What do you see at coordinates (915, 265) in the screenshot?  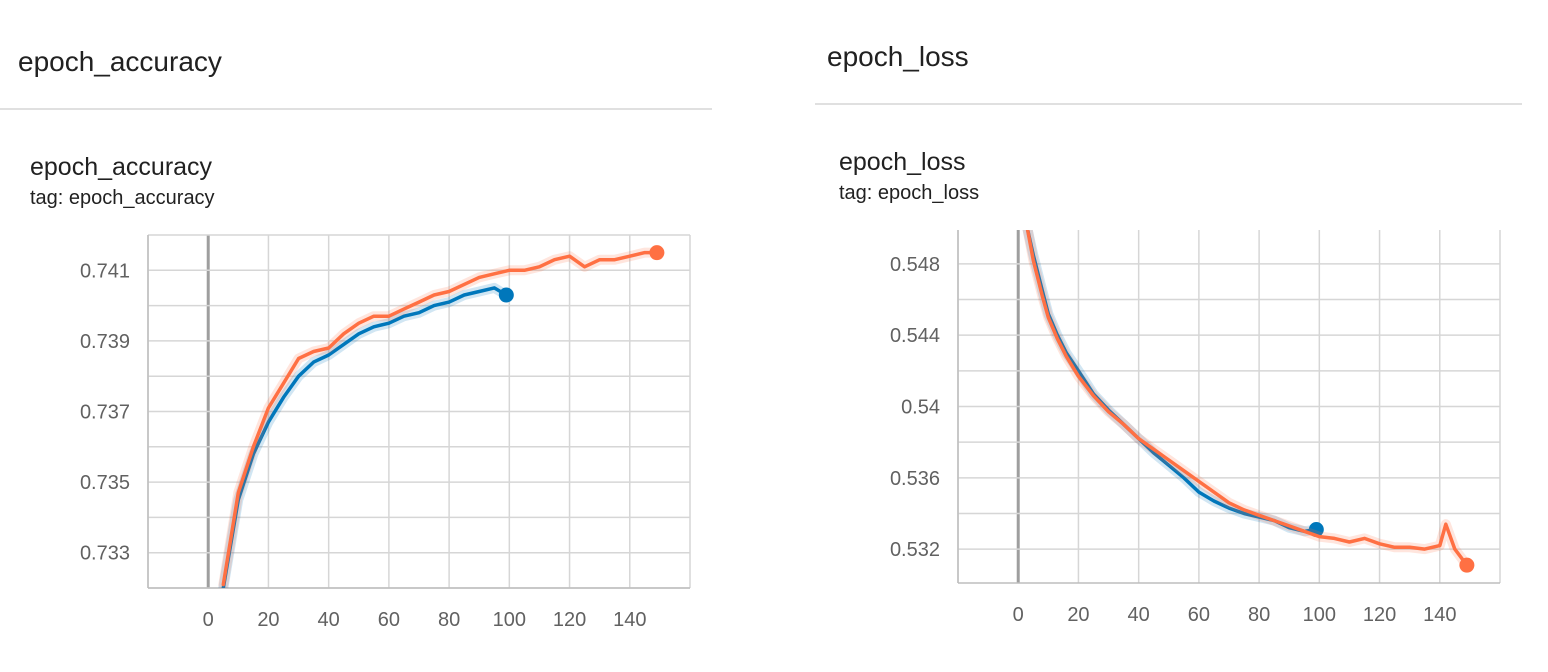 I see `y-tick-label: 0.548` at bounding box center [915, 265].